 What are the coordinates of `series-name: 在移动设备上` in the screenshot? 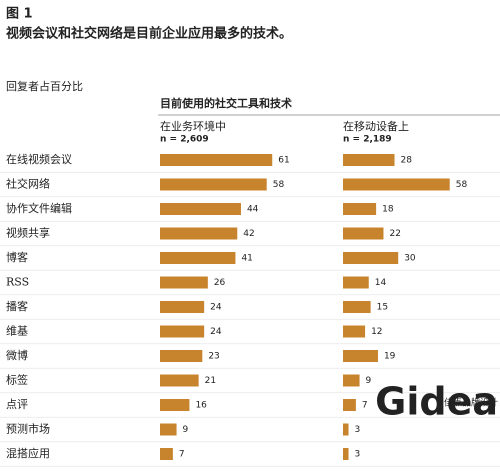 It's located at (376, 126).